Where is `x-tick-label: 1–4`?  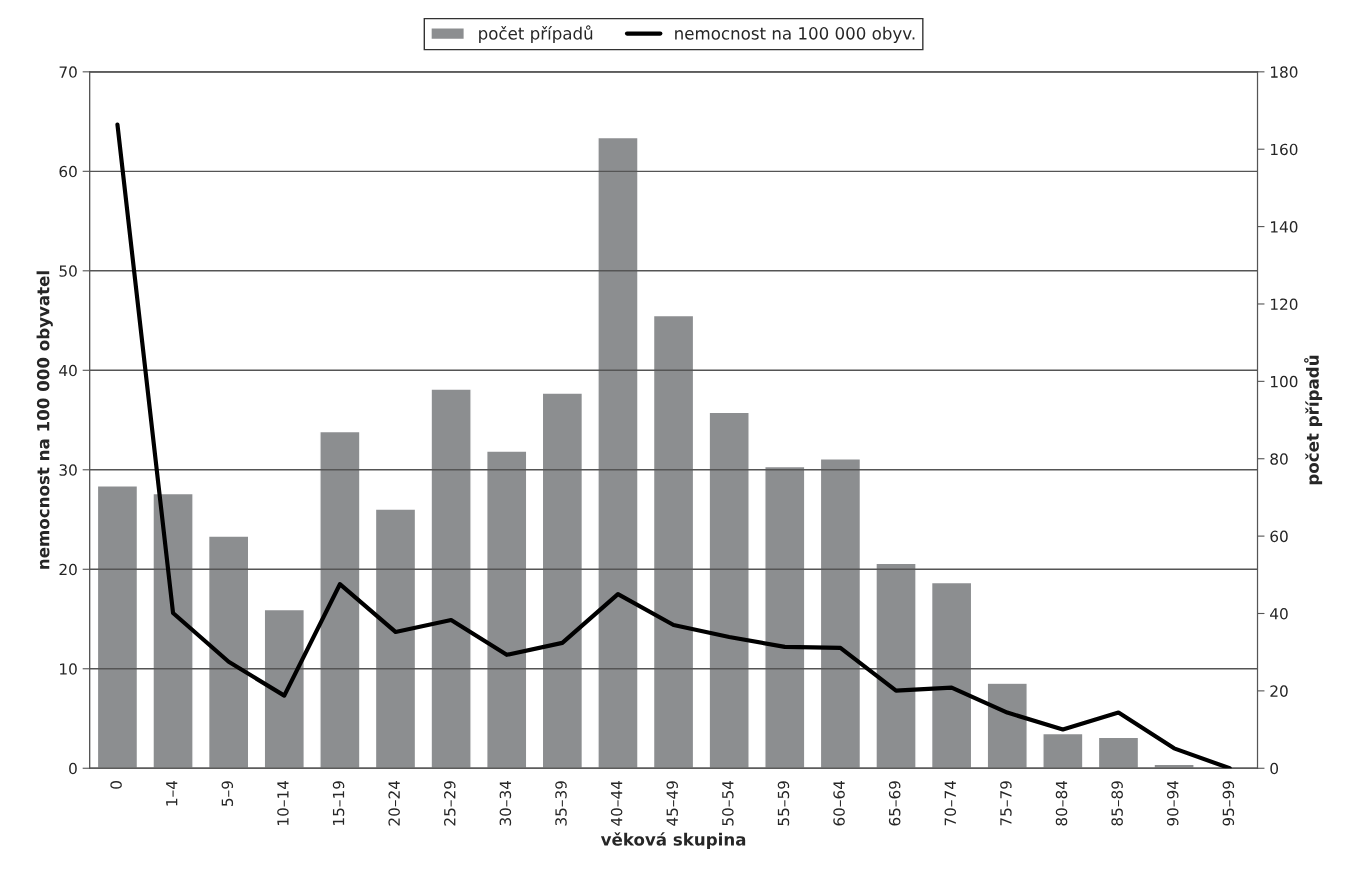
x-tick-label: 1–4 is located at coordinates (172, 793).